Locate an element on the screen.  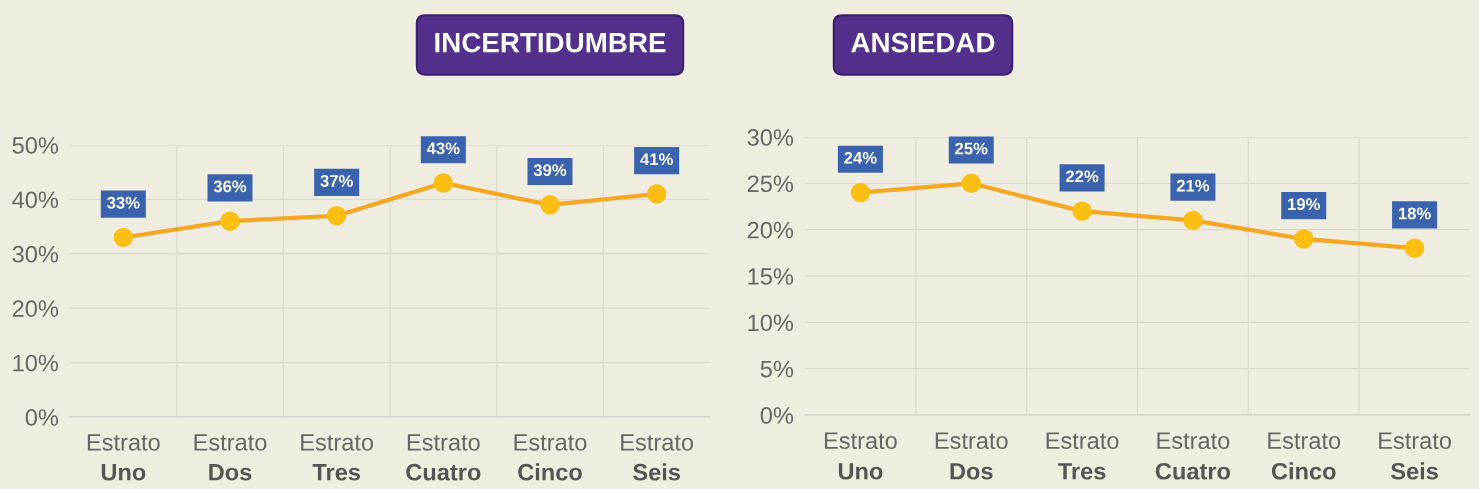
y-tick-label: 50% is located at coordinates (35, 145).